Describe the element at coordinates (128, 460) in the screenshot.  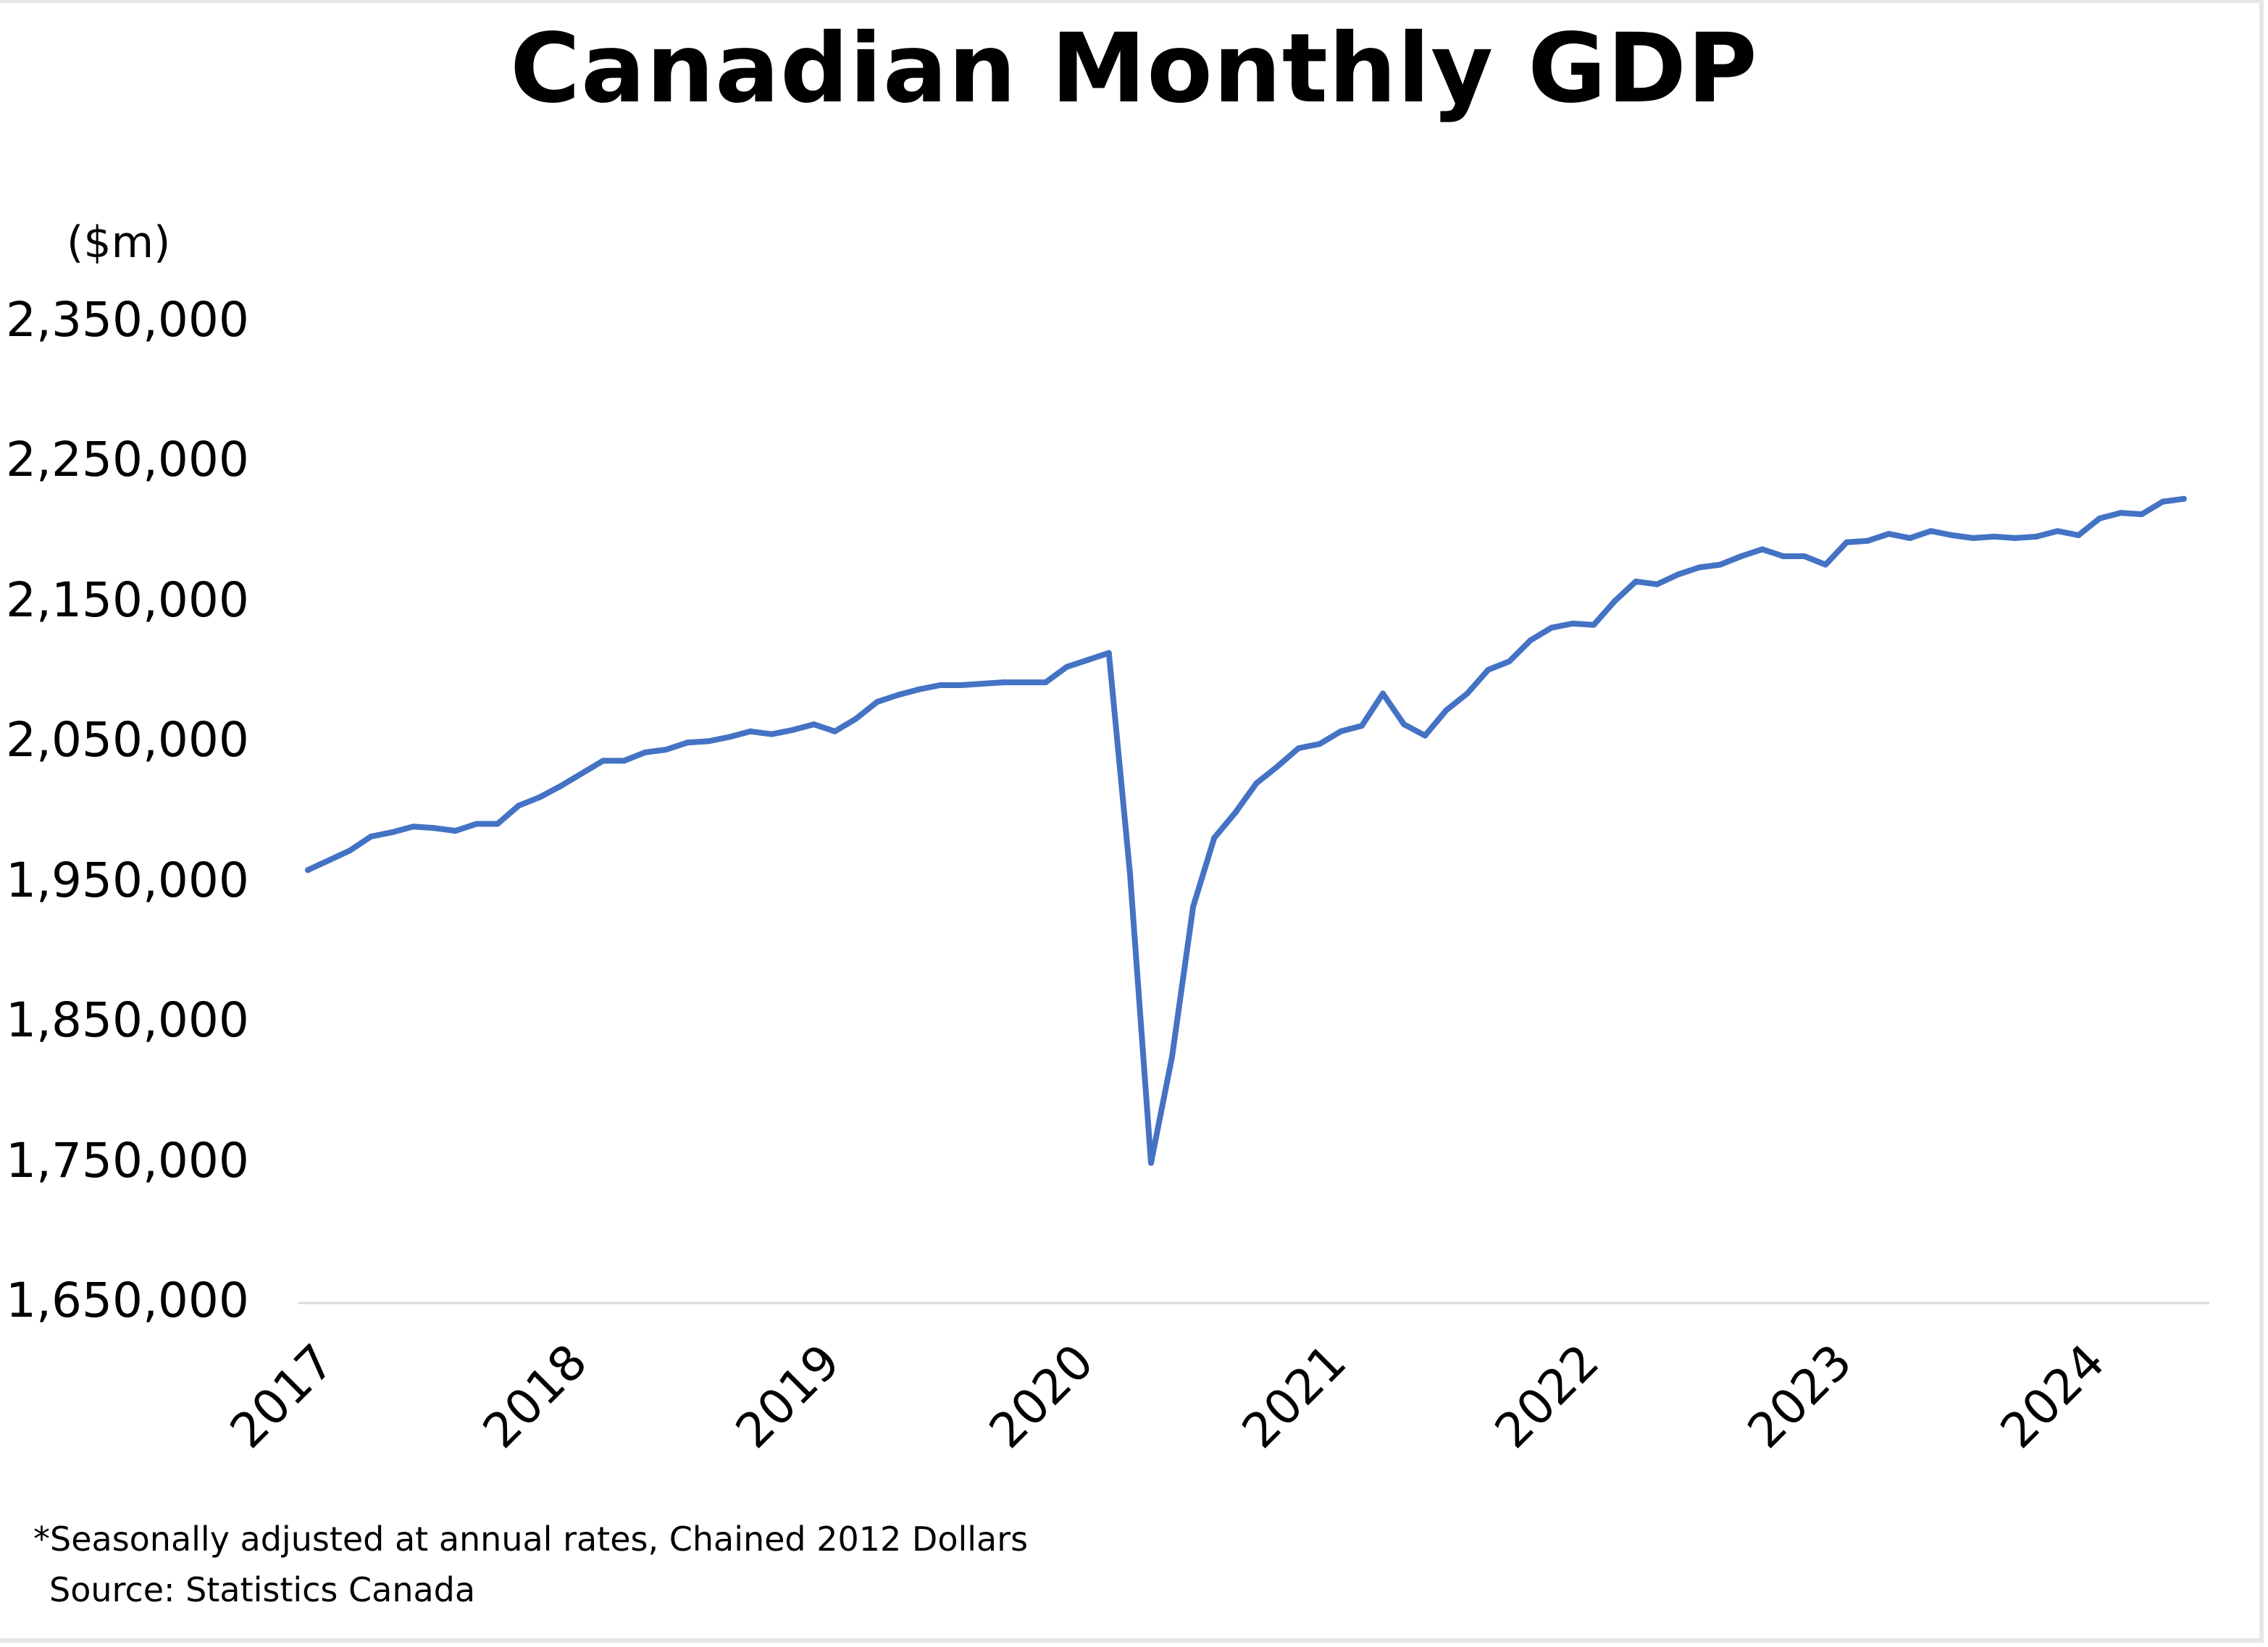
I see `y-tick-label: 2,250,000` at that location.